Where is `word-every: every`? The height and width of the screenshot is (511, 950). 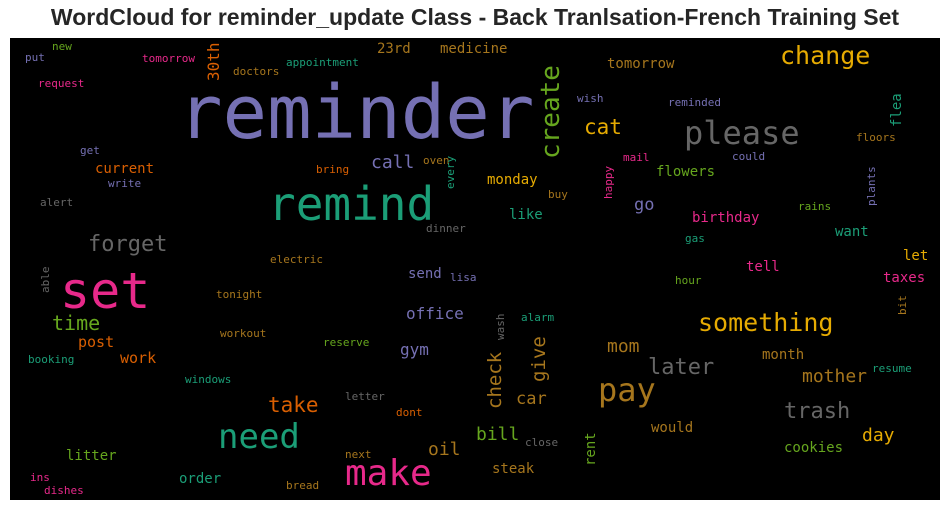
word-every: every is located at coordinates (450, 172).